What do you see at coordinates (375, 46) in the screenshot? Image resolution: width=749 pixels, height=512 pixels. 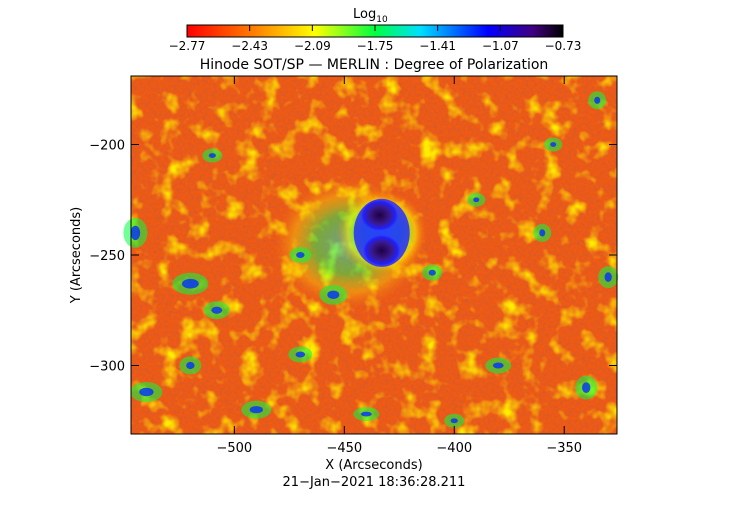 I see `colorbar-tick-label: −1.75` at bounding box center [375, 46].